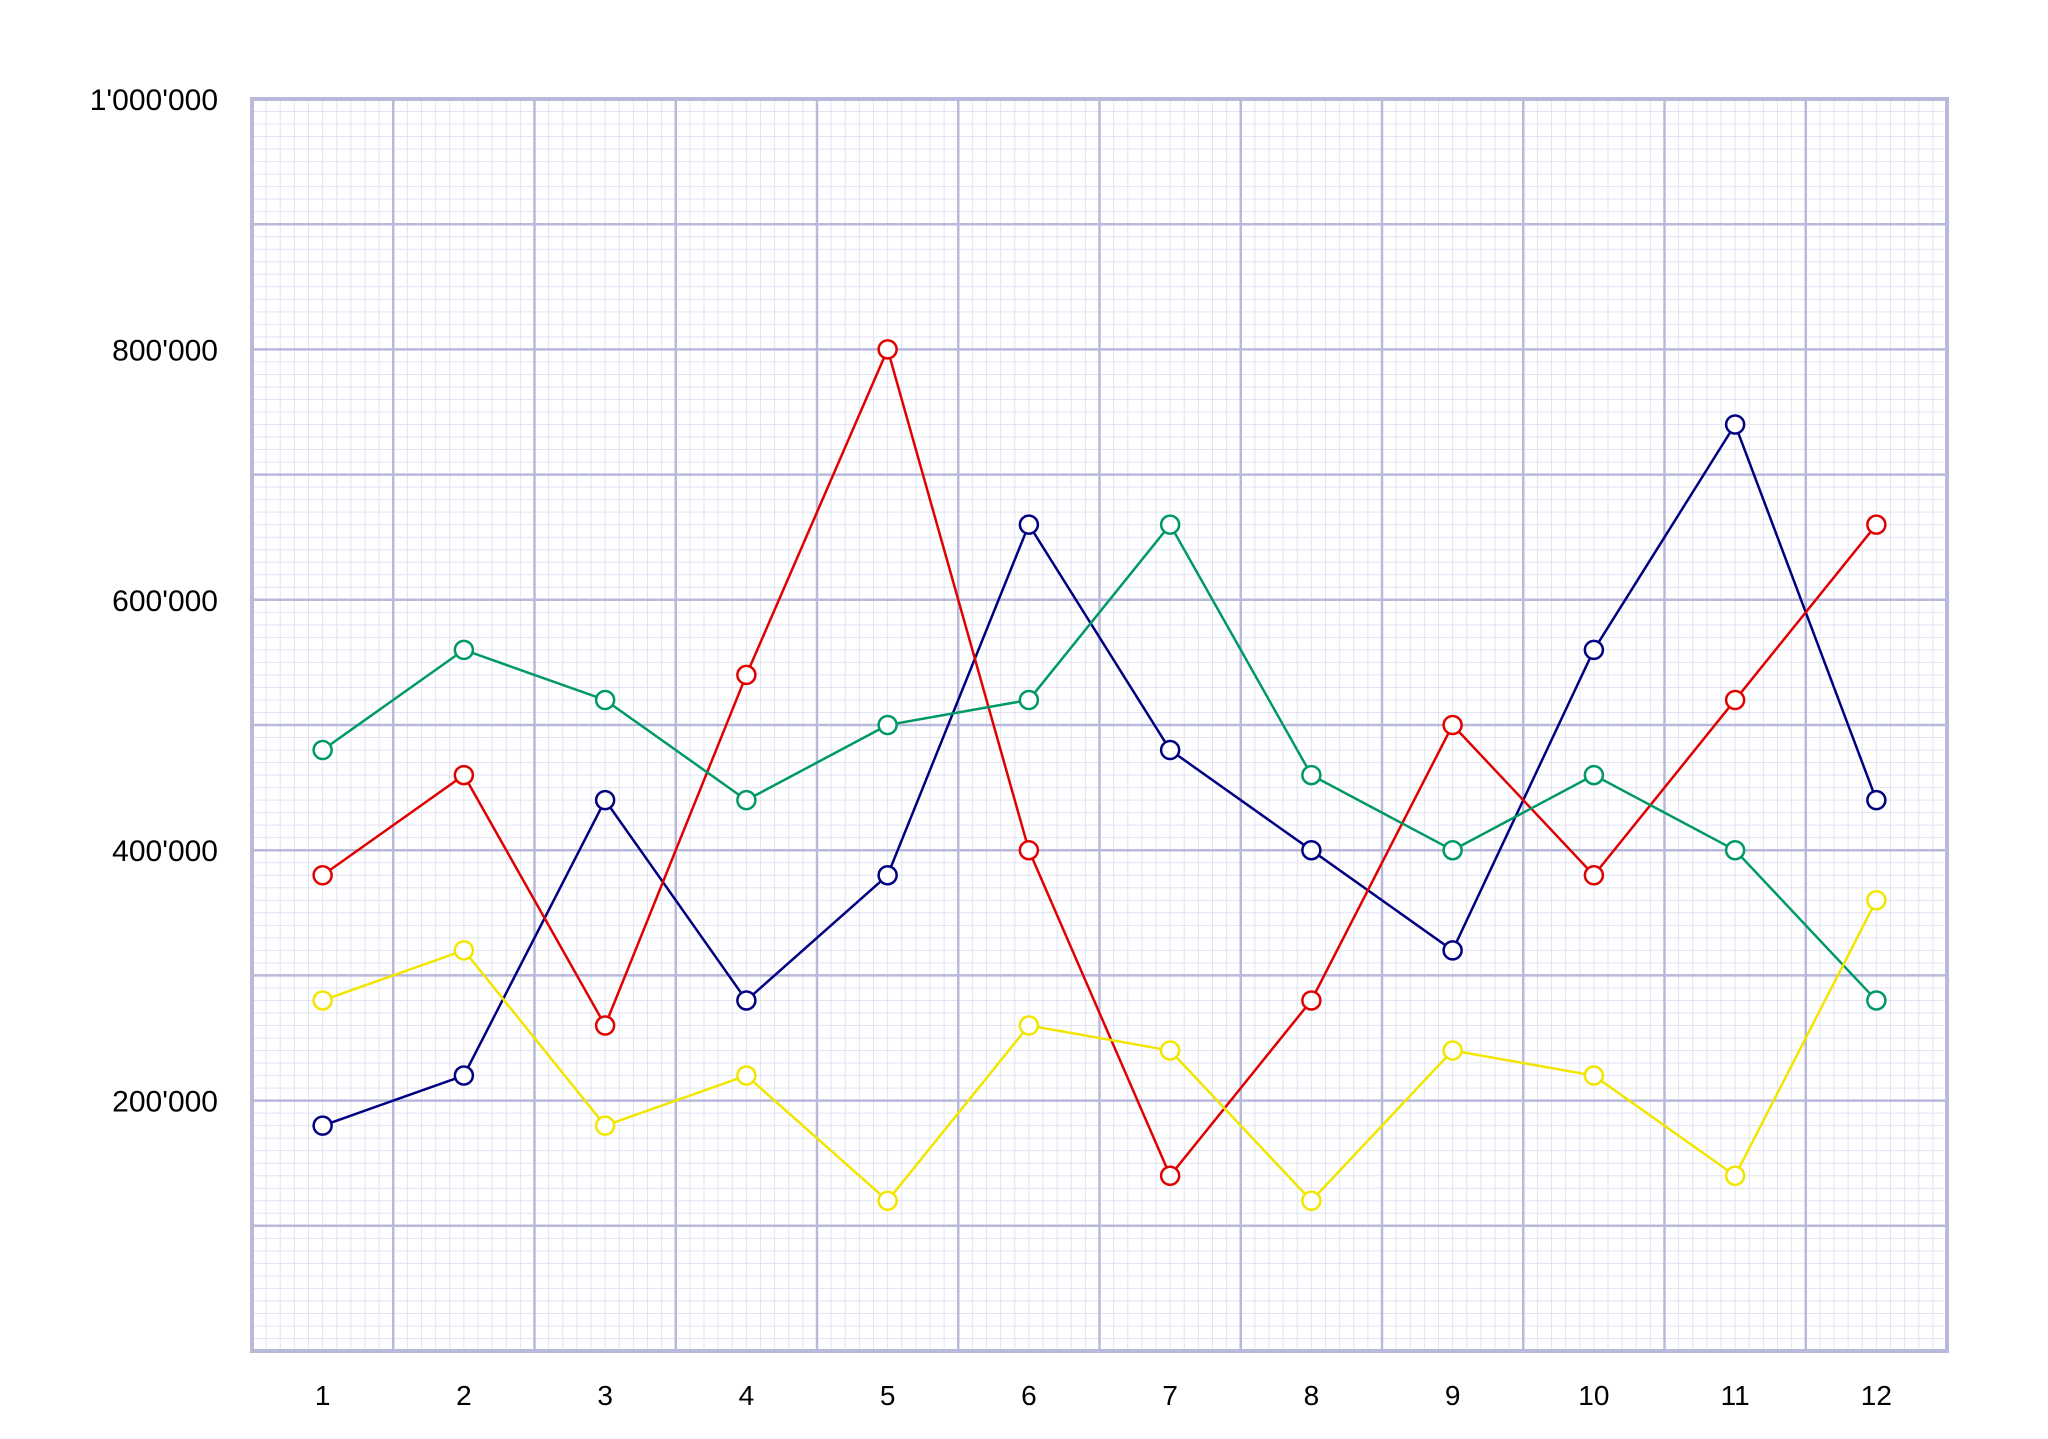  Describe the element at coordinates (154, 100) in the screenshot. I see `y-tick-label: 1'000'000` at that location.